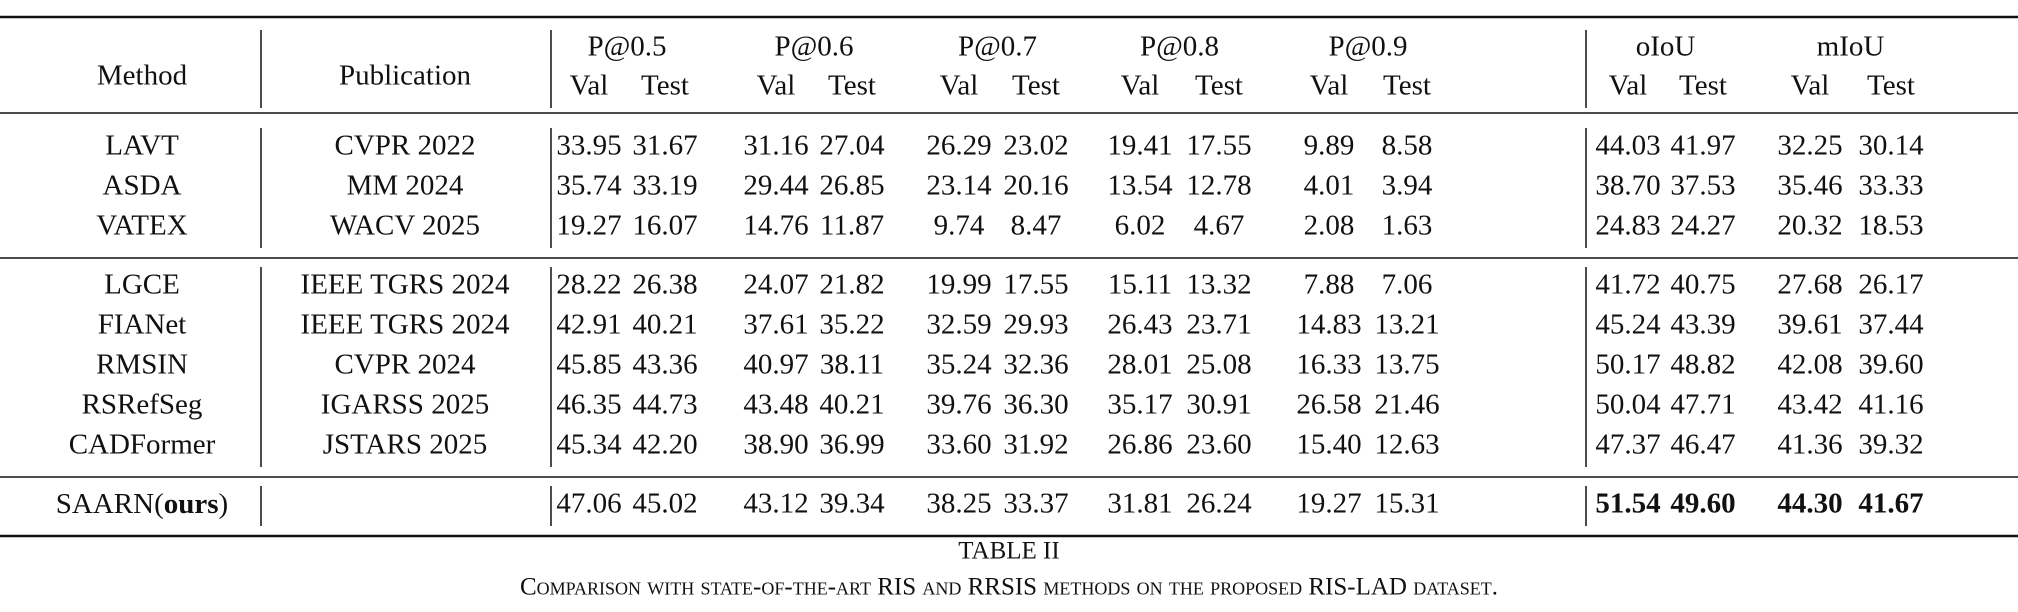  What do you see at coordinates (1179, 47) in the screenshot?
I see `header-group: P@0.8` at bounding box center [1179, 47].